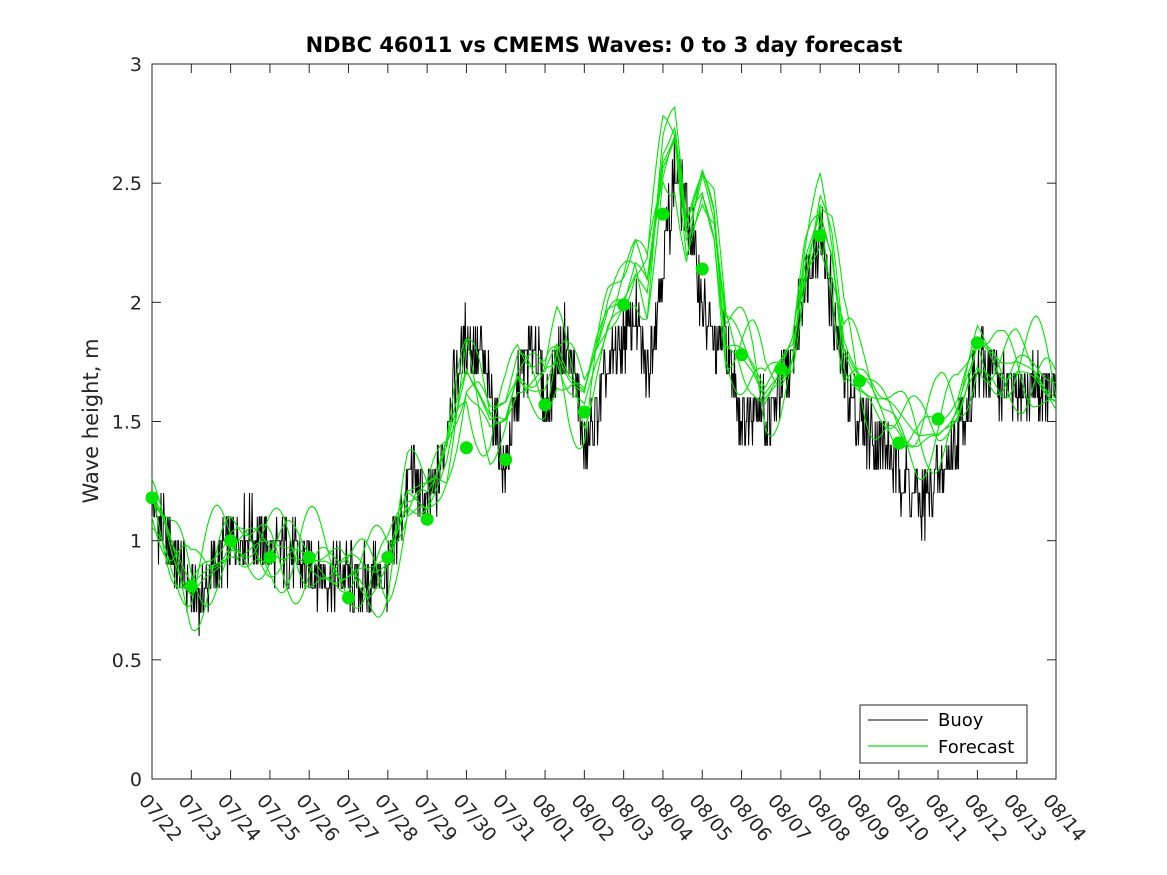  I want to click on x-tick-label: 07/24, so click(239, 818).